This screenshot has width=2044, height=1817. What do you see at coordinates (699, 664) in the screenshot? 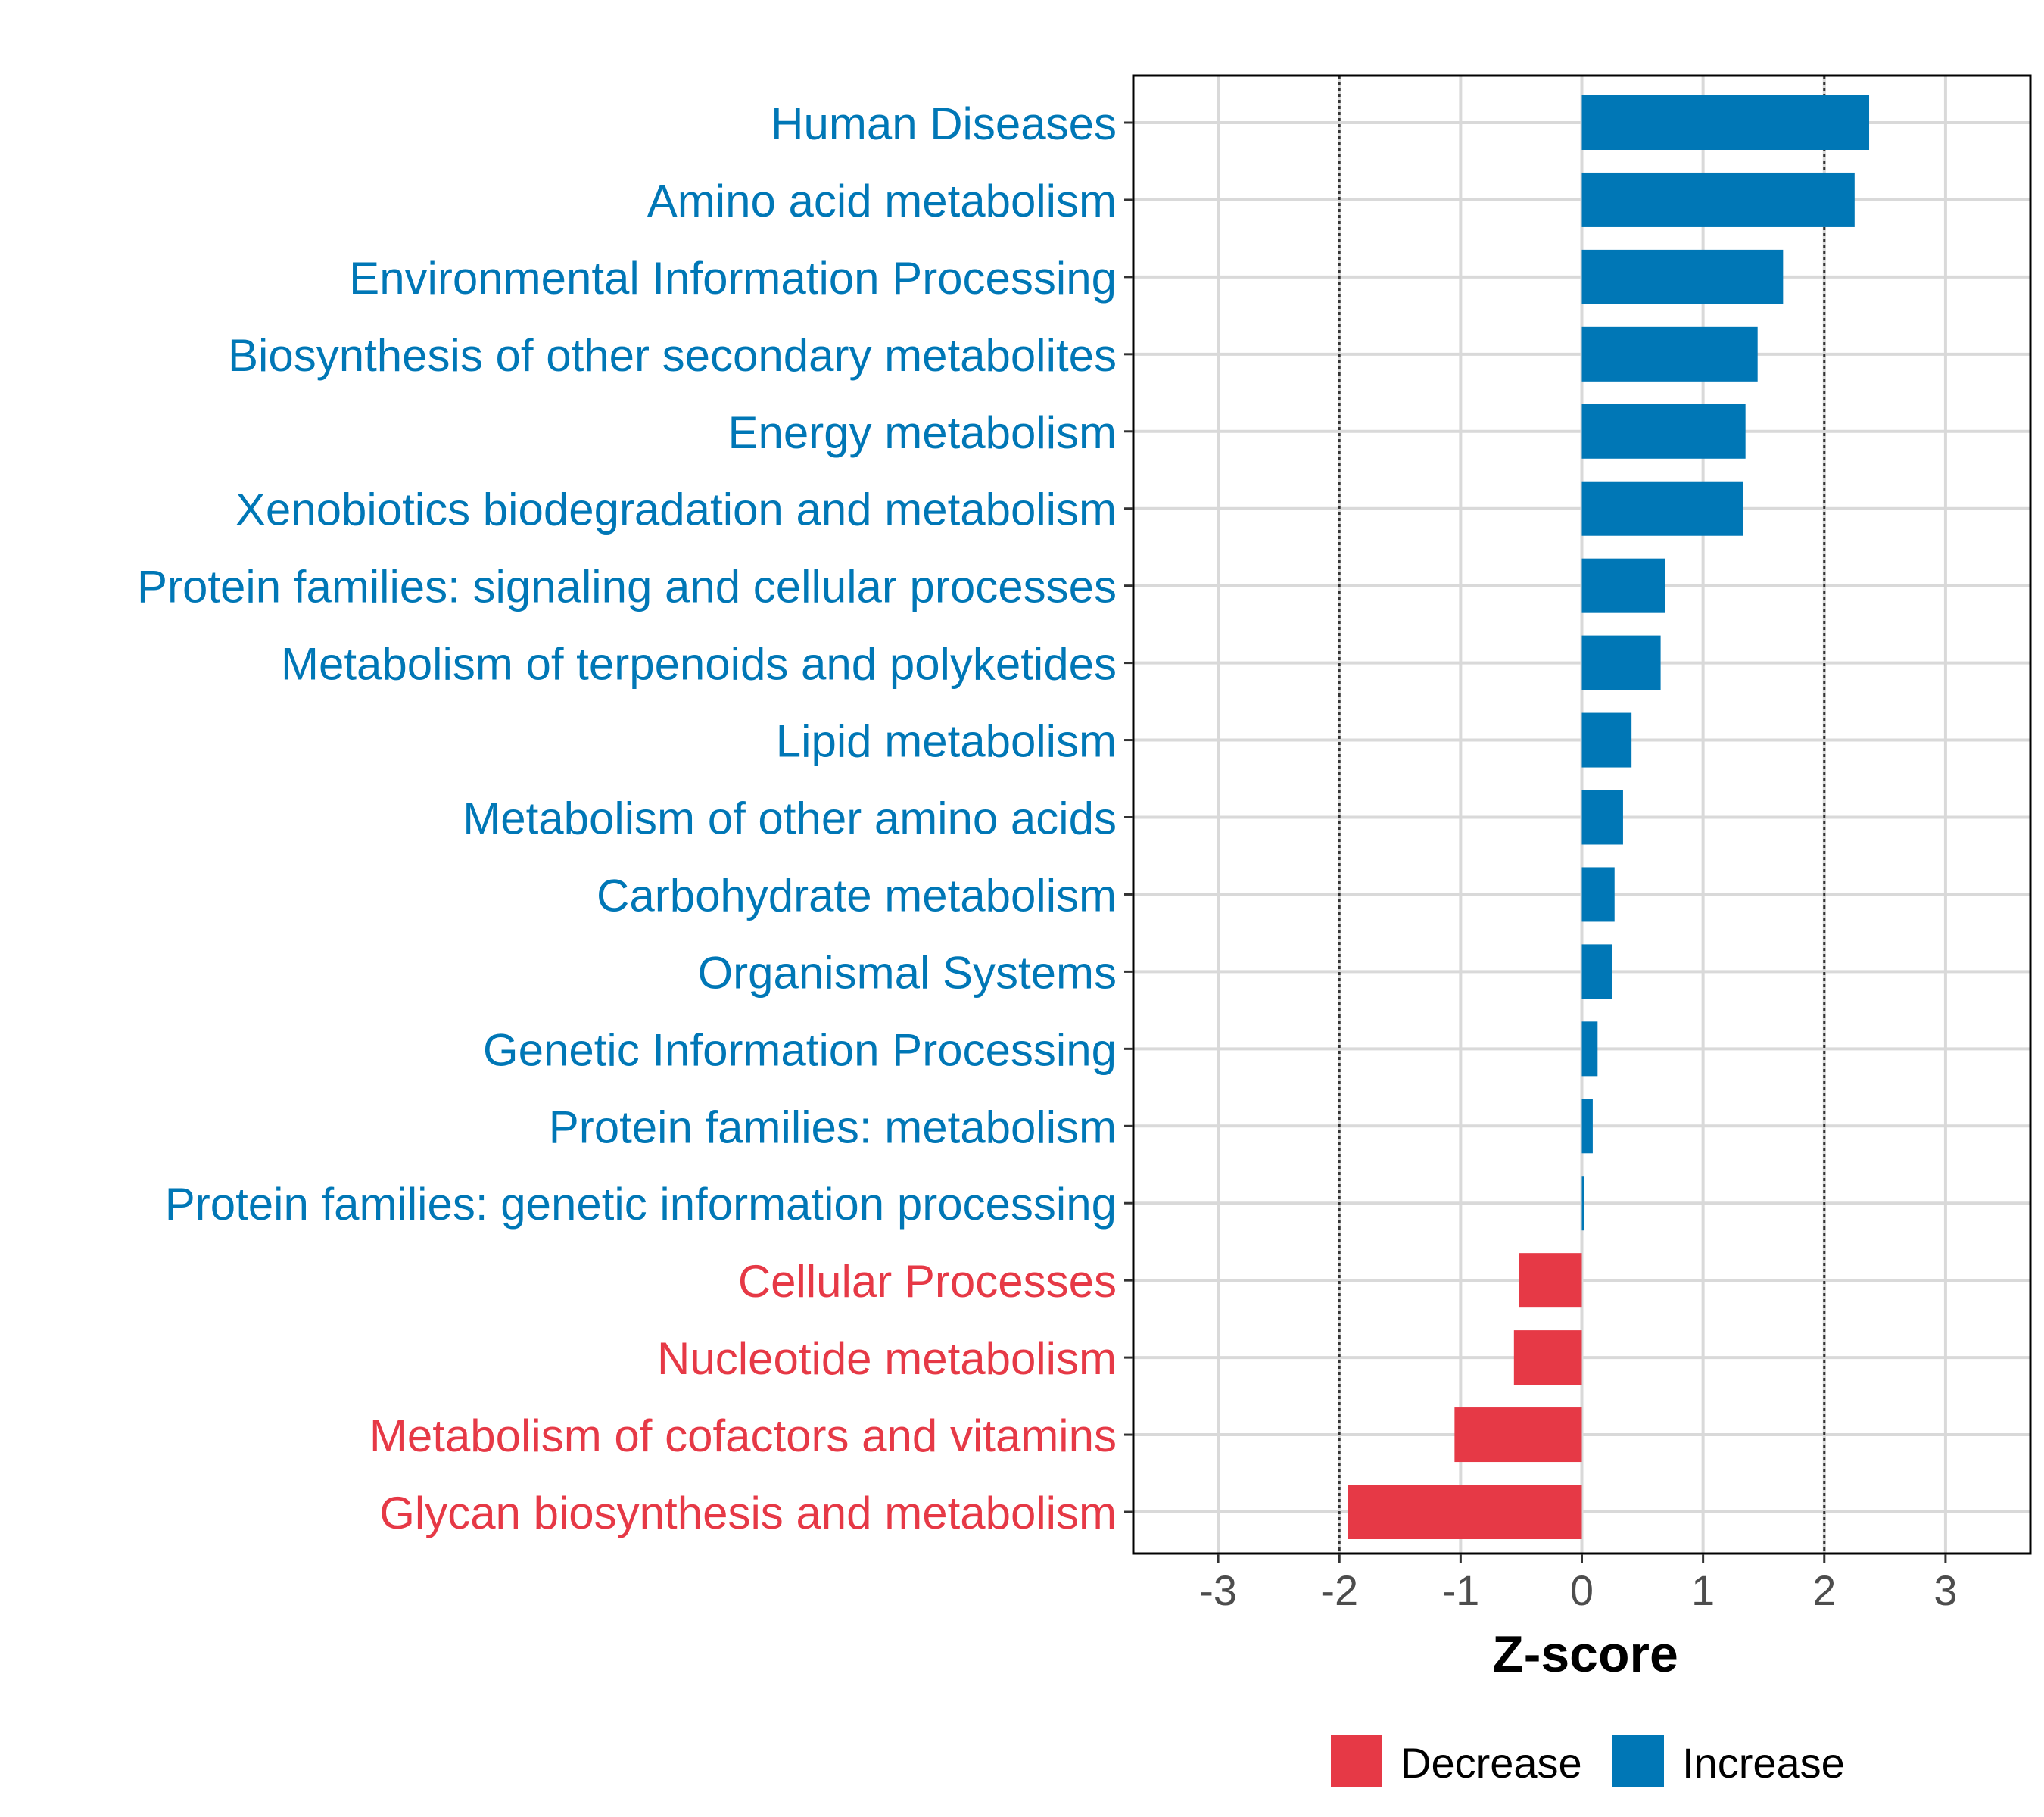
I see `y-axis-label-7: Metabolism of terpenoids and polyketides` at bounding box center [699, 664].